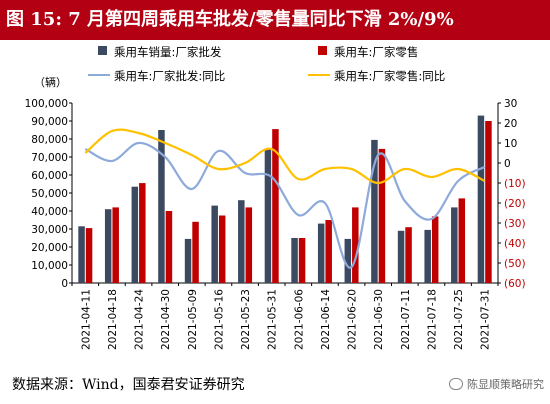 The height and width of the screenshot is (404, 550). What do you see at coordinates (486, 319) in the screenshot?
I see `x-tick-label: 2021-07-31` at bounding box center [486, 319].